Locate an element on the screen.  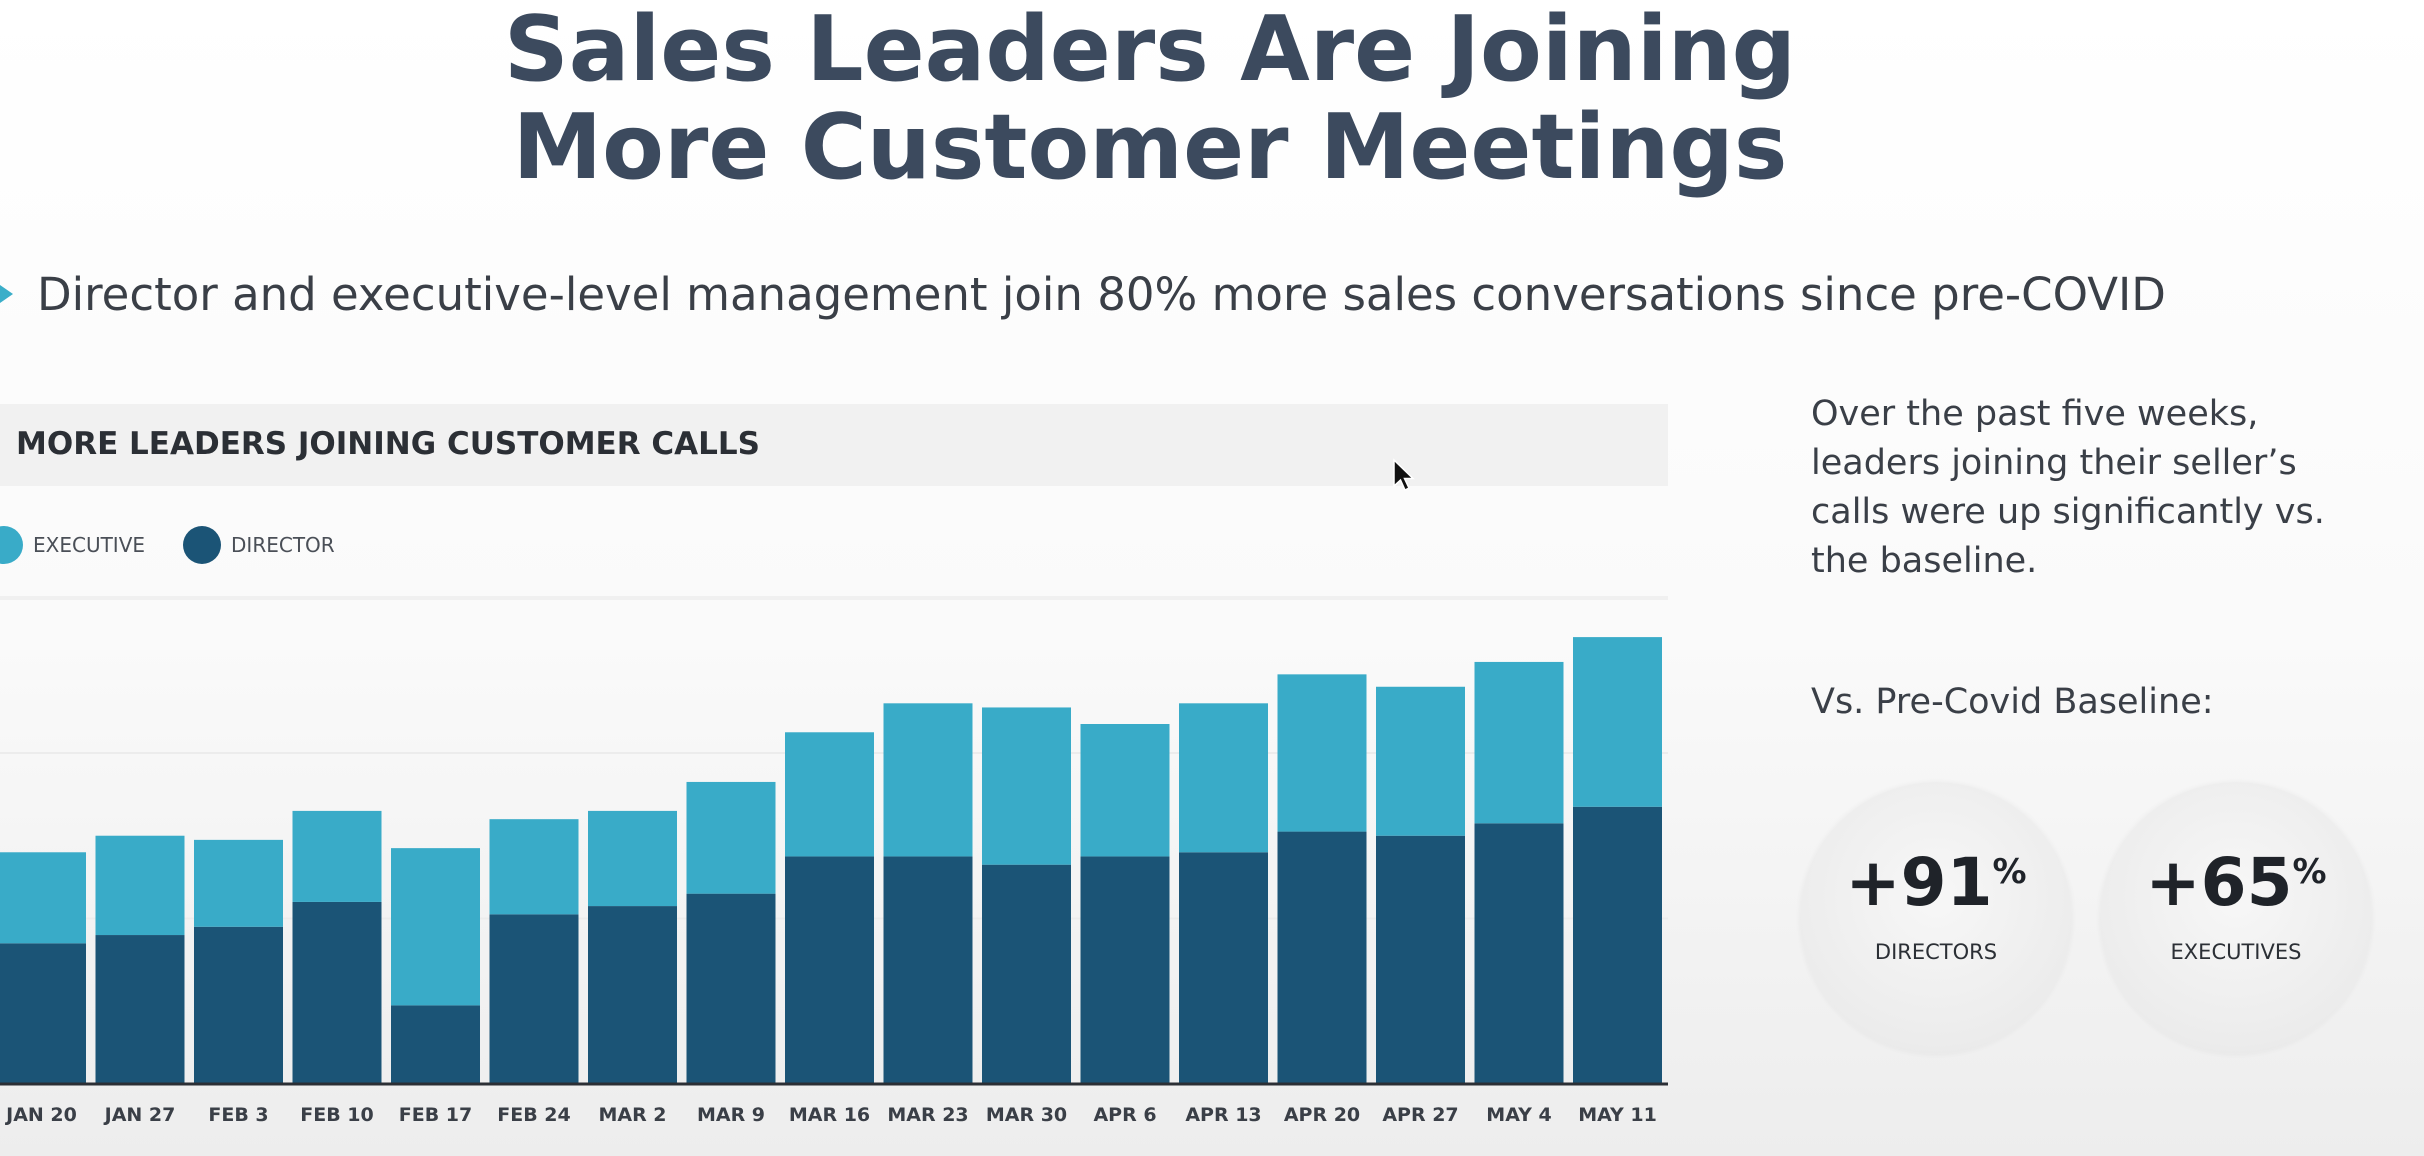
legend-label-executive: EXECUTIVE is located at coordinates (89, 545).